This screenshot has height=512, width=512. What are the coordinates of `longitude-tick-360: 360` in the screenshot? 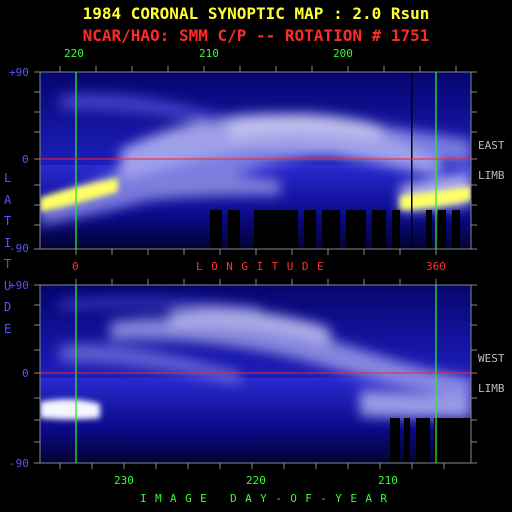 It's located at (436, 266).